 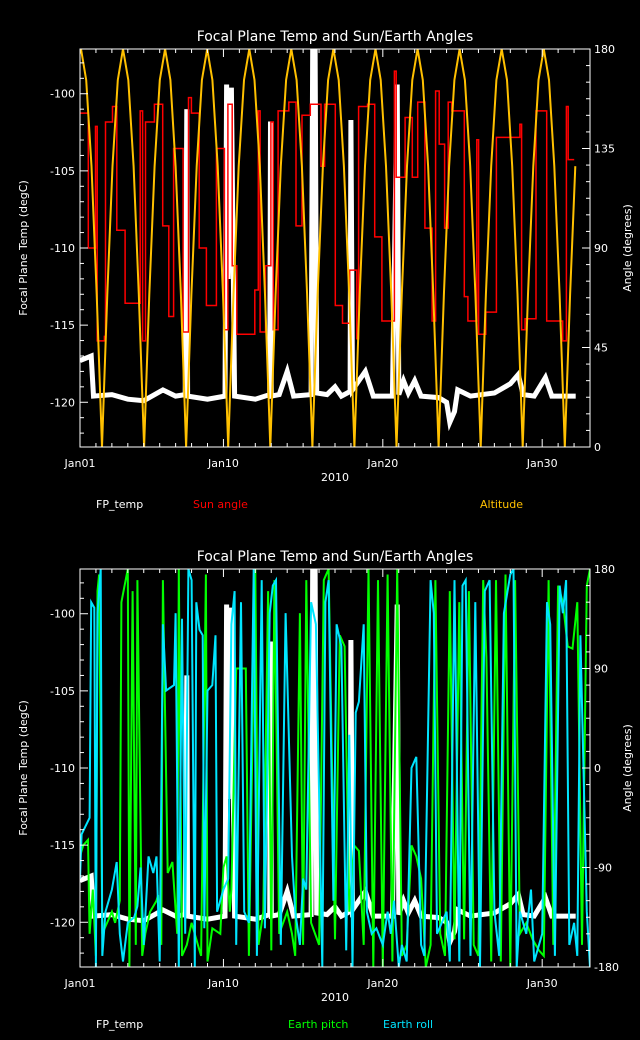 I want to click on y-right-tick-label: 45, so click(x=601, y=348).